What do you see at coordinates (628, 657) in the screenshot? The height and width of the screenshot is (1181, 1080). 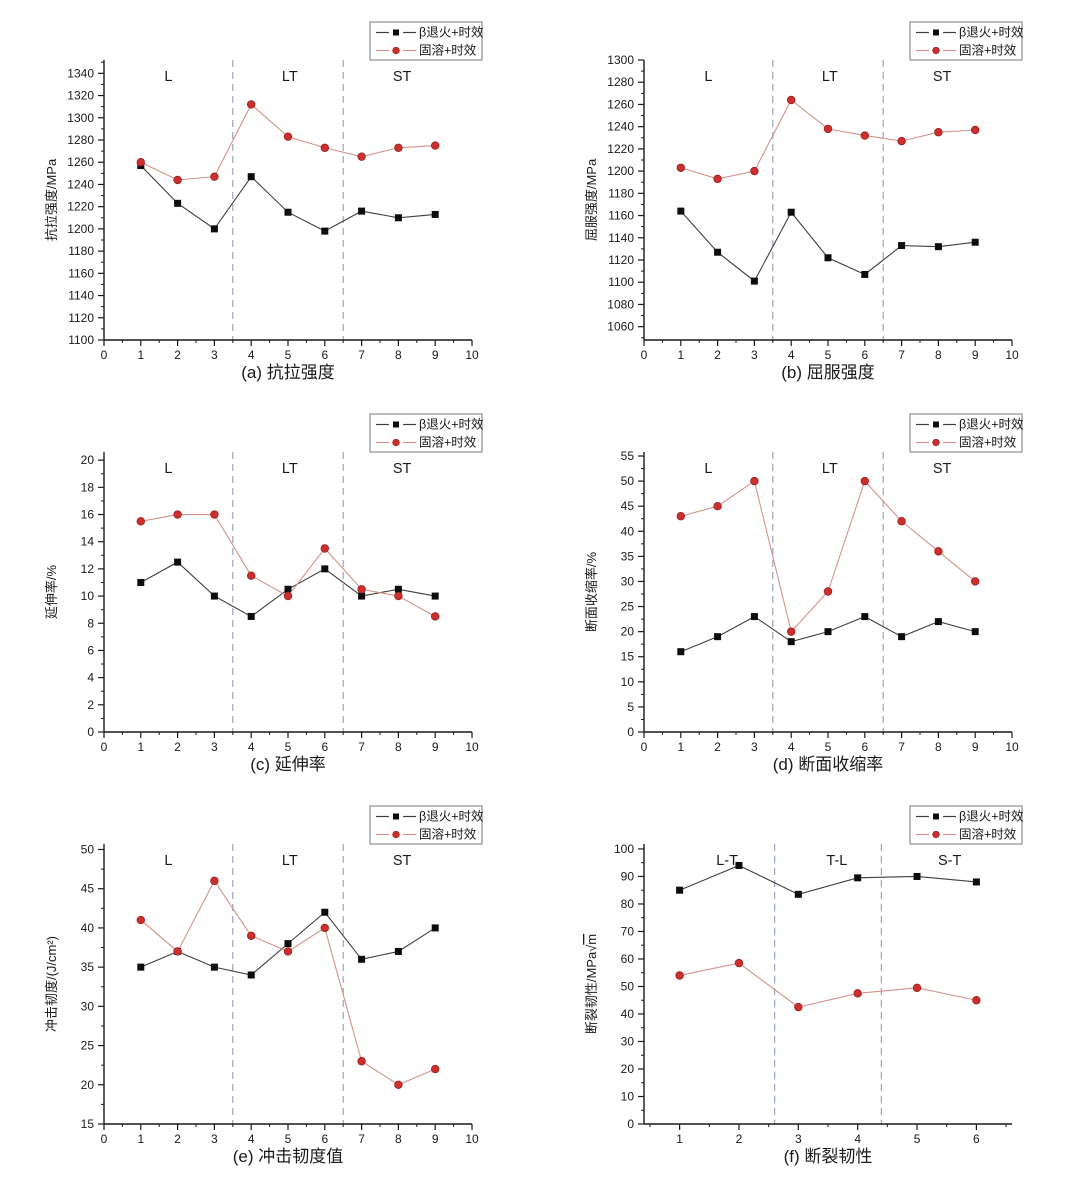 I see `y-tick-label: 15` at bounding box center [628, 657].